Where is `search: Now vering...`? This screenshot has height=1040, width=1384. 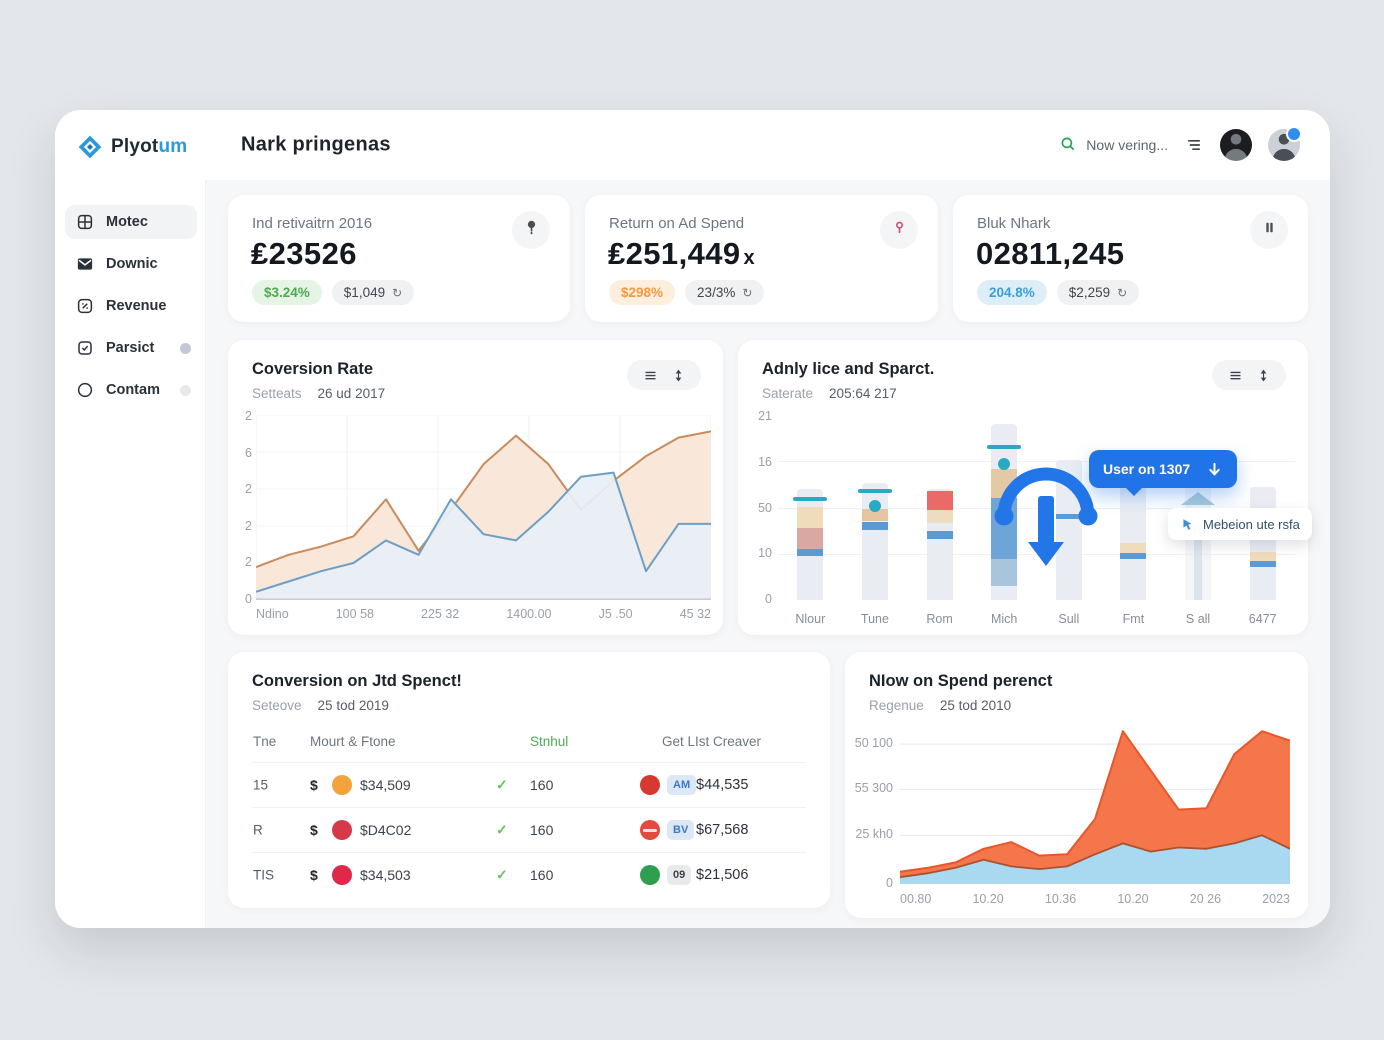 search: Now vering... is located at coordinates (1113, 145).